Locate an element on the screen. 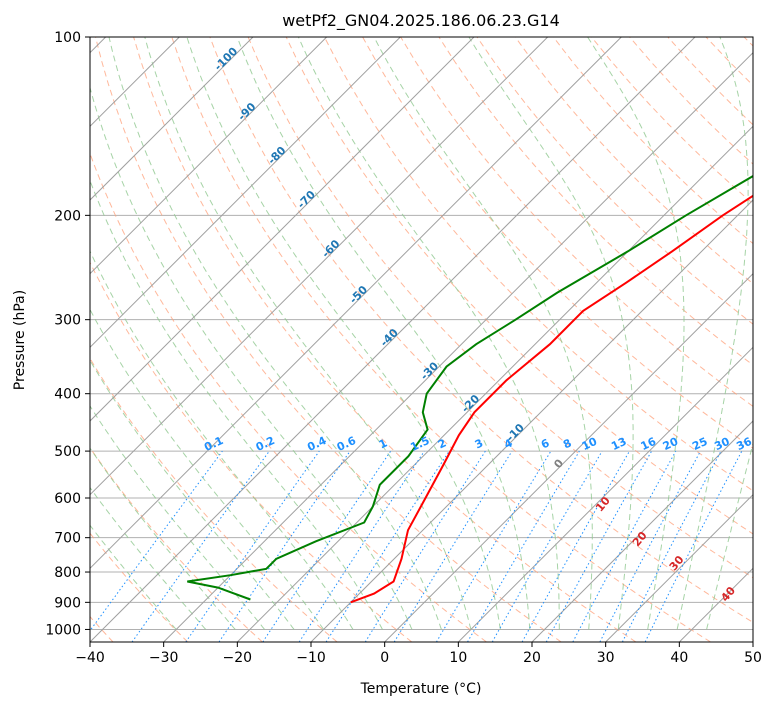 Image resolution: width=775 pixels, height=708 pixels. y-tick-label: 700 is located at coordinates (67, 539).